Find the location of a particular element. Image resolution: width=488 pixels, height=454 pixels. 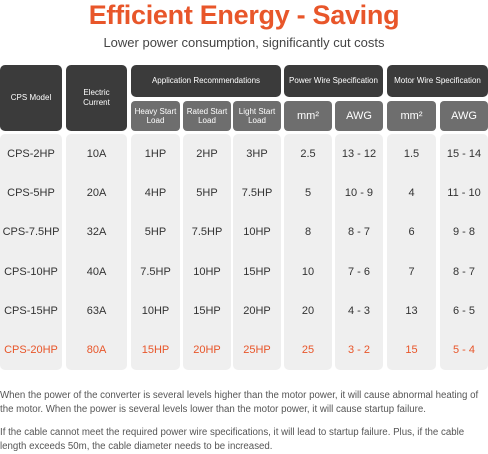

group-header: Motor Wire Specification is located at coordinates (437, 81).